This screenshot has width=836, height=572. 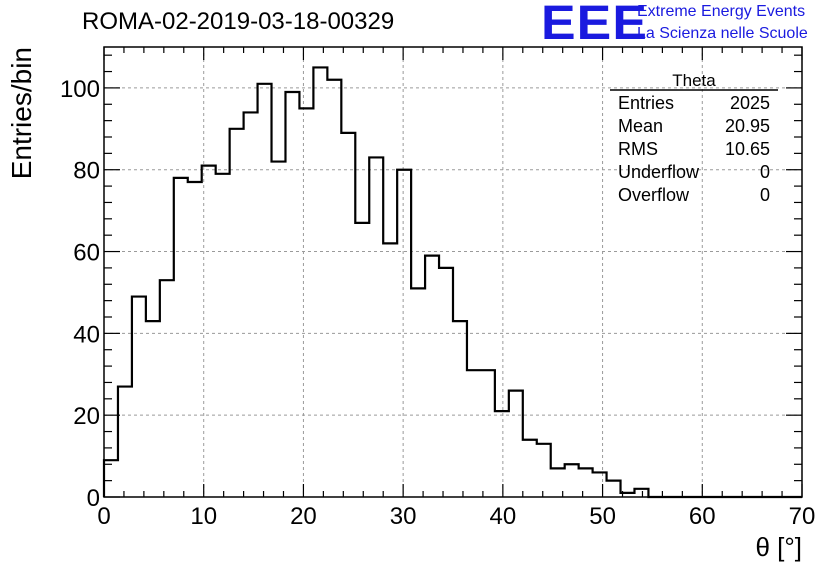 I want to click on stats-value: 10.65, so click(x=747, y=149).